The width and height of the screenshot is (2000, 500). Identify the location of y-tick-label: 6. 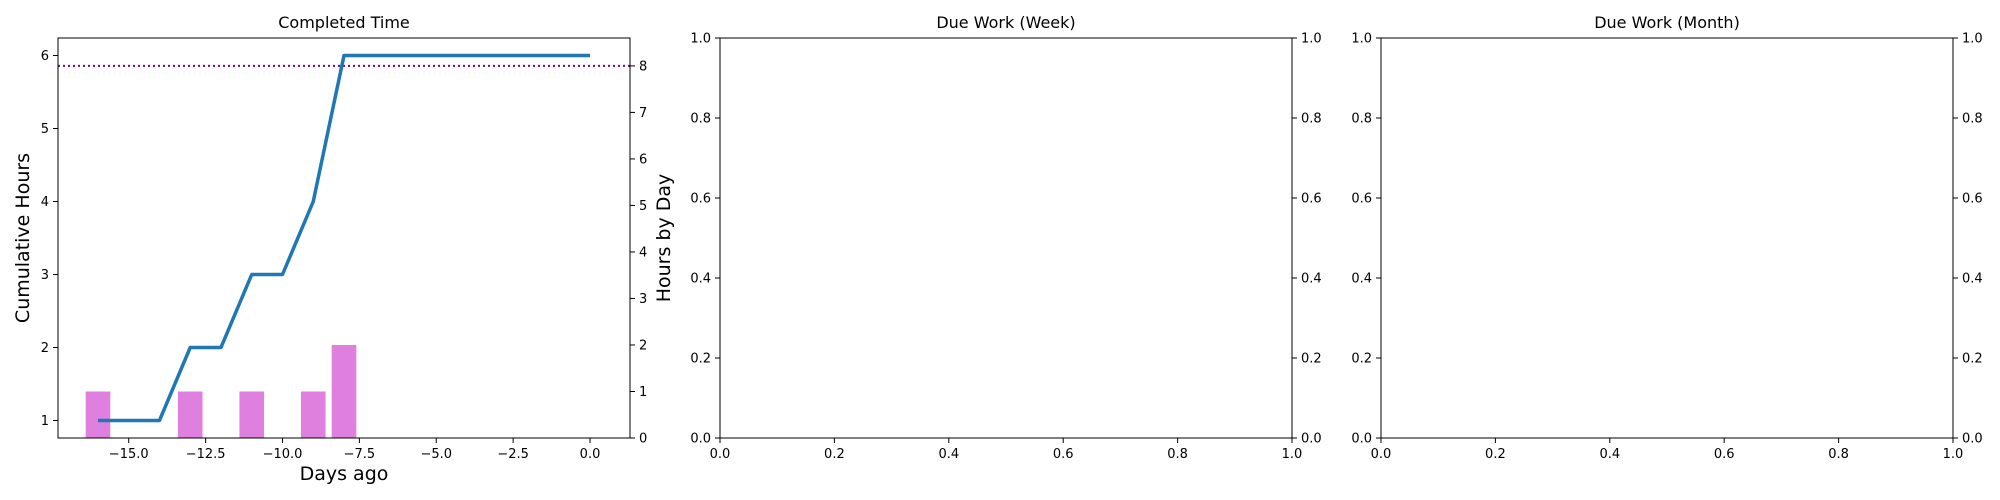
(45, 56).